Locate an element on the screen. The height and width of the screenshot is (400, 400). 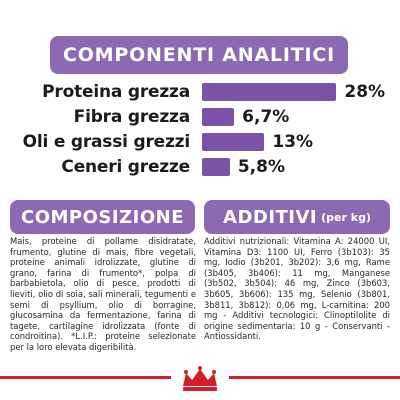
analytic-row: Oli e grassi grezzi 13% is located at coordinates (200, 142).